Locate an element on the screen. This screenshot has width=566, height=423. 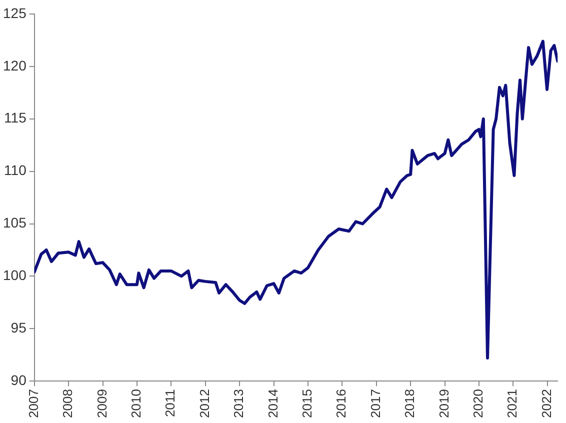
x-tick-label: 2008 is located at coordinates (68, 403).